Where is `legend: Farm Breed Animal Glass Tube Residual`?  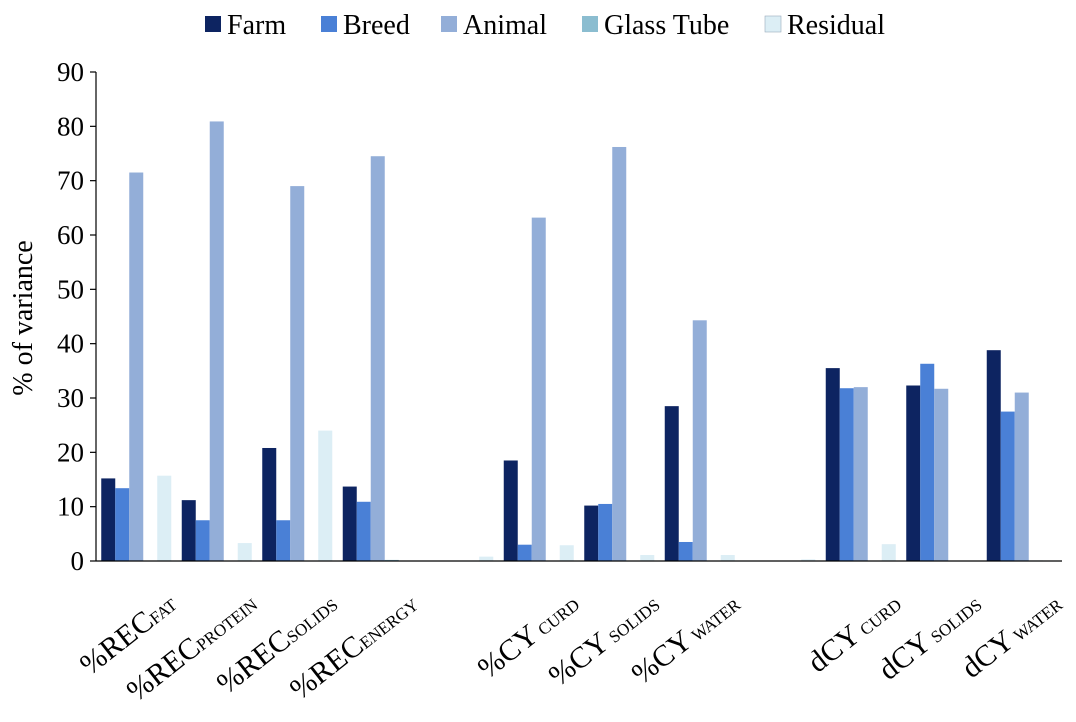 legend: Farm Breed Animal Glass Tube Residual is located at coordinates (545, 25).